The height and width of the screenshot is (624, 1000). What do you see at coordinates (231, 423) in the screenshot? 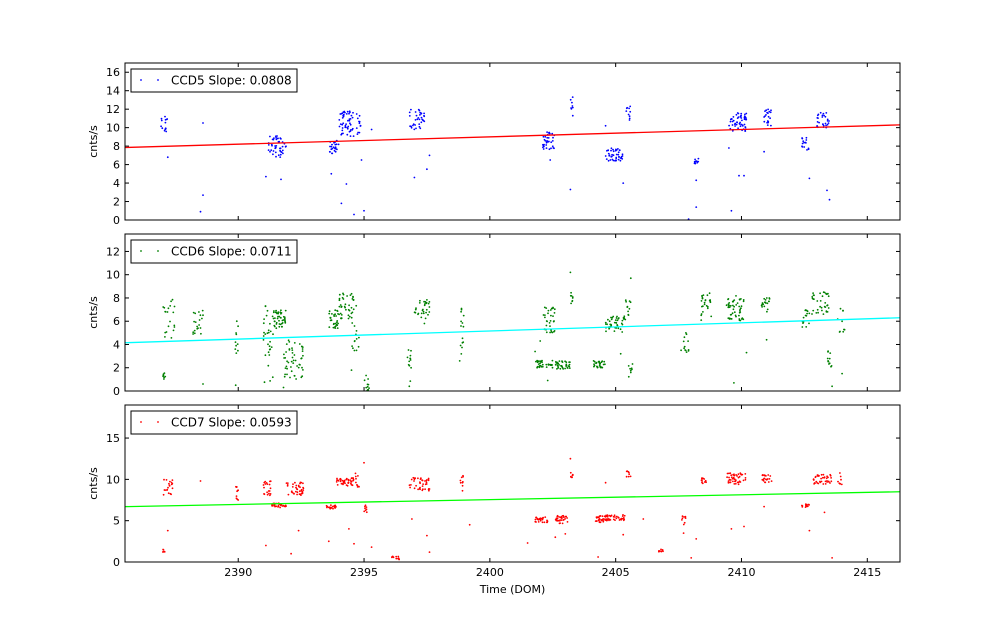
I see `legend-label: CCD7 Slope: 0.0593` at bounding box center [231, 423].